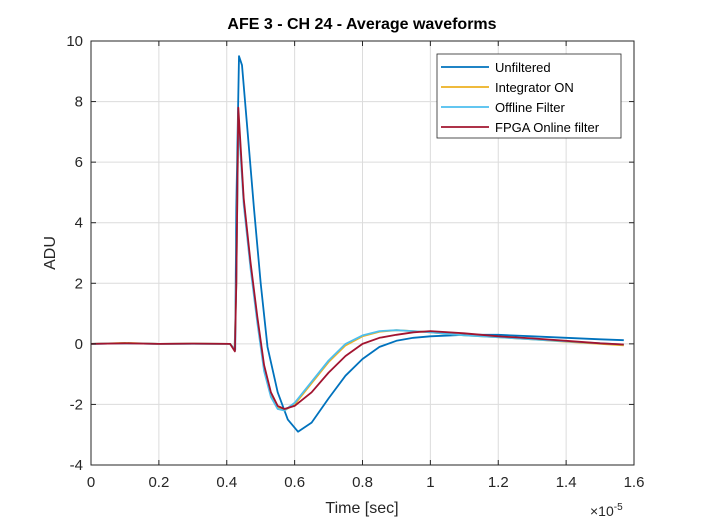 This screenshot has height=524, width=702. I want to click on x-tick-label: 0.8, so click(362, 482).